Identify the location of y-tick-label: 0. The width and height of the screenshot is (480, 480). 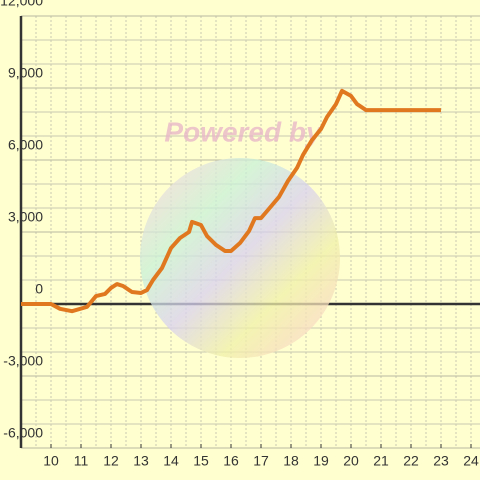
(39, 289).